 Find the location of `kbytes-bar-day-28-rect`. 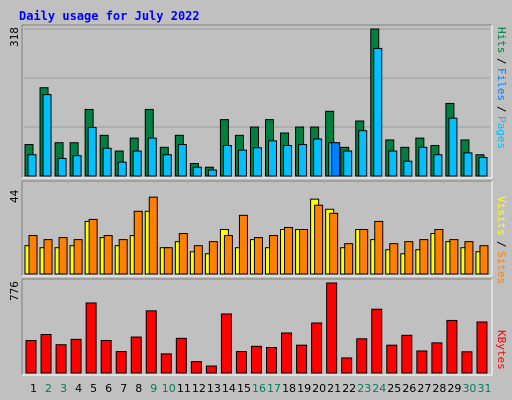

kbytes-bar-day-28-rect is located at coordinates (437, 358).